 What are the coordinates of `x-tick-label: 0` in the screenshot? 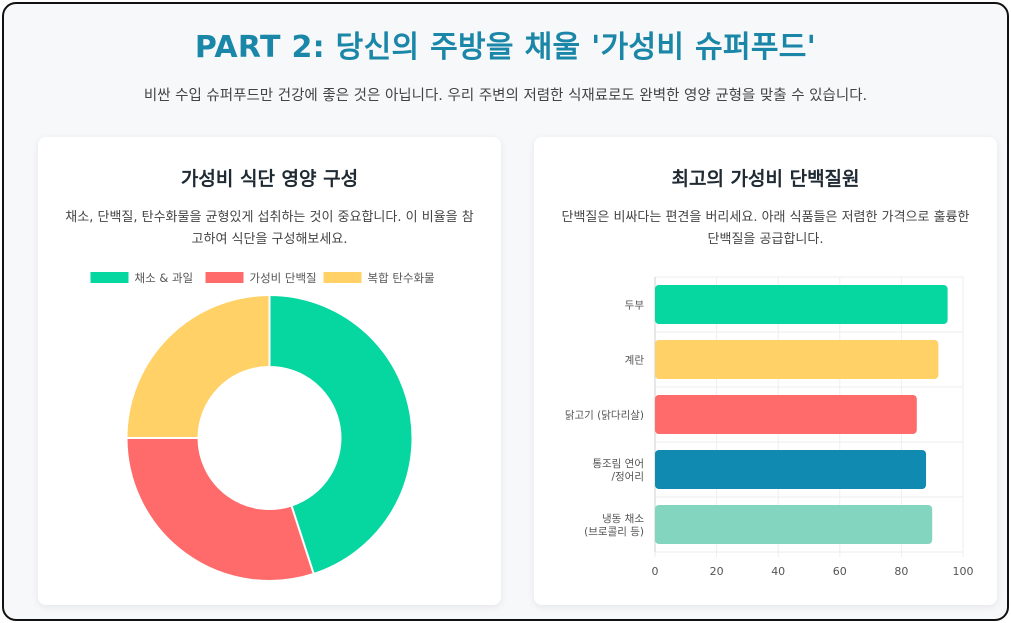 It's located at (655, 571).